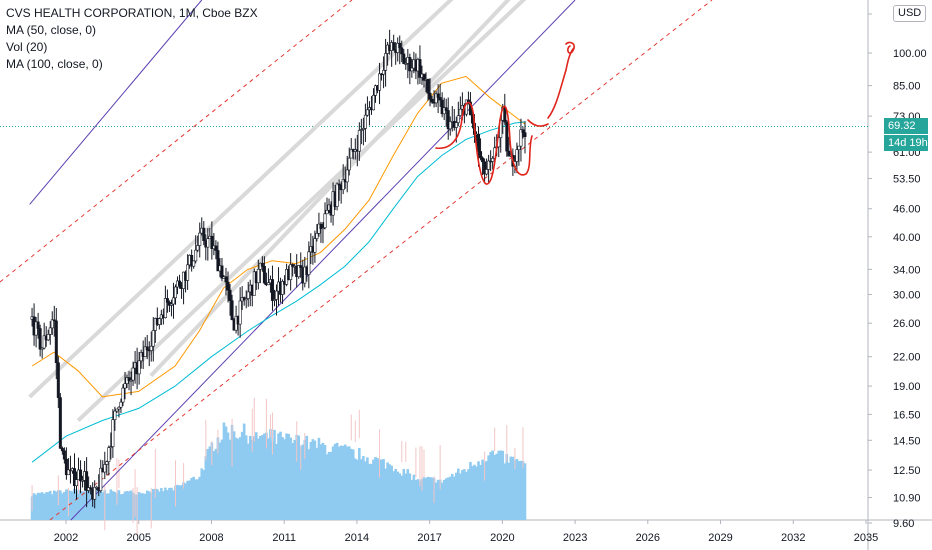  I want to click on ma50-legend: MA (50, close, 0), so click(51, 30).